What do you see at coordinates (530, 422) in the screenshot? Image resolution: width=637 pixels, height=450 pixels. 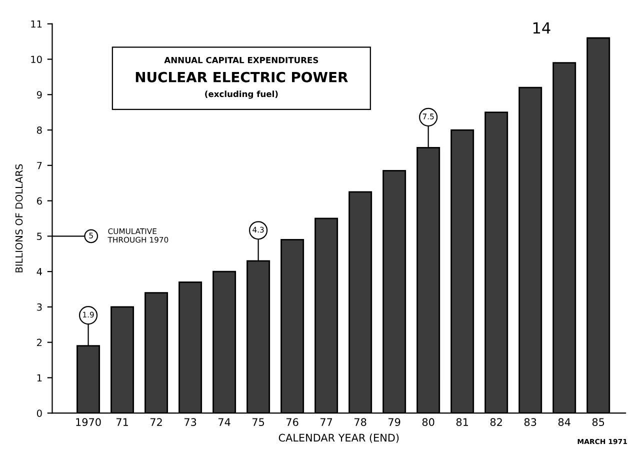 I see `x-tick-label: 83` at bounding box center [530, 422].